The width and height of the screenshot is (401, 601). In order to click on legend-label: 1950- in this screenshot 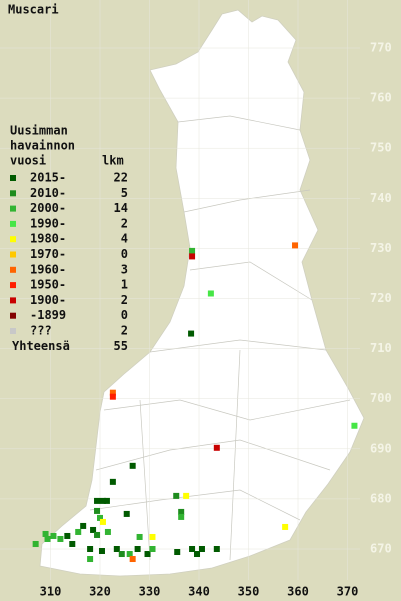, I will do `click(48, 285)`.